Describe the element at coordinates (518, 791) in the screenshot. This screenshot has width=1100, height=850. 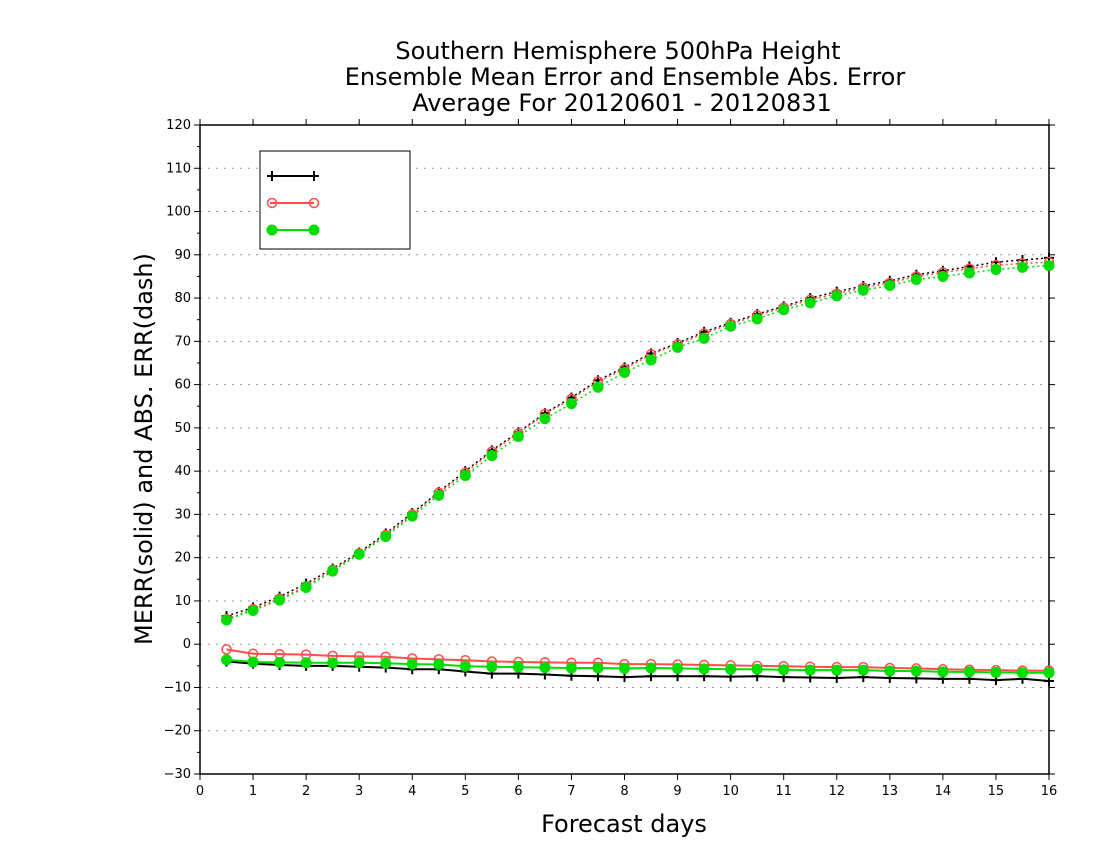
I see `x-tick-label: 6` at that location.